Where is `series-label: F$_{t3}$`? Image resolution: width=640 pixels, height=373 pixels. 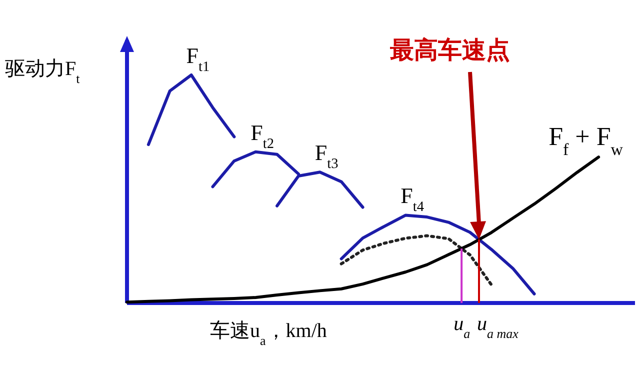 series-label: F$_{t3}$ is located at coordinates (326, 156).